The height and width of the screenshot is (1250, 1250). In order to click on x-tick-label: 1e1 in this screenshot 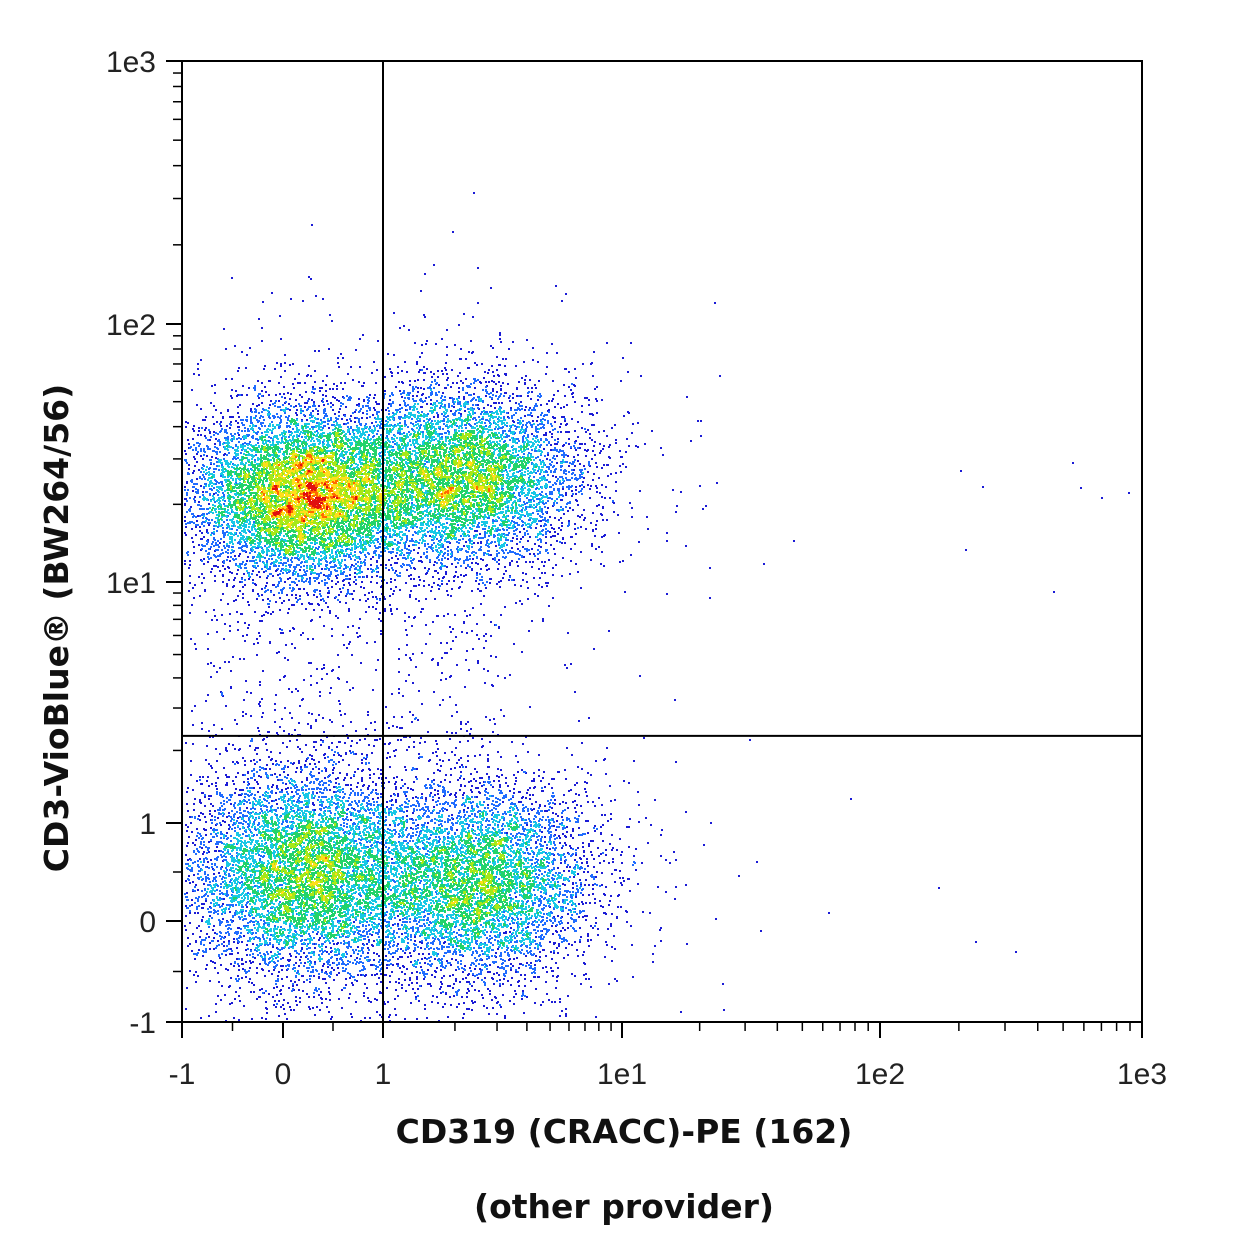, I will do `click(622, 1074)`.